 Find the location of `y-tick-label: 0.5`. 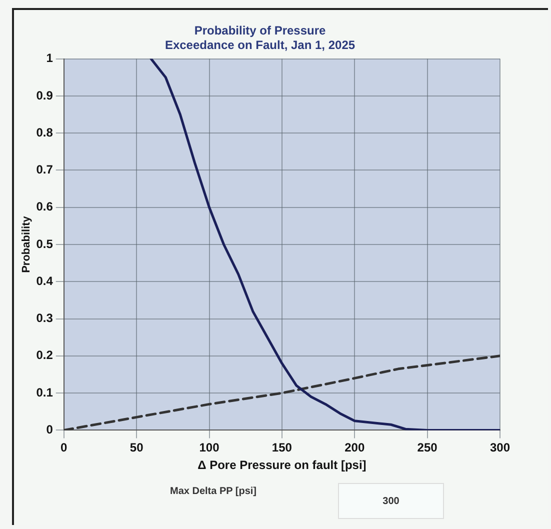

y-tick-label: 0.5 is located at coordinates (45, 243).